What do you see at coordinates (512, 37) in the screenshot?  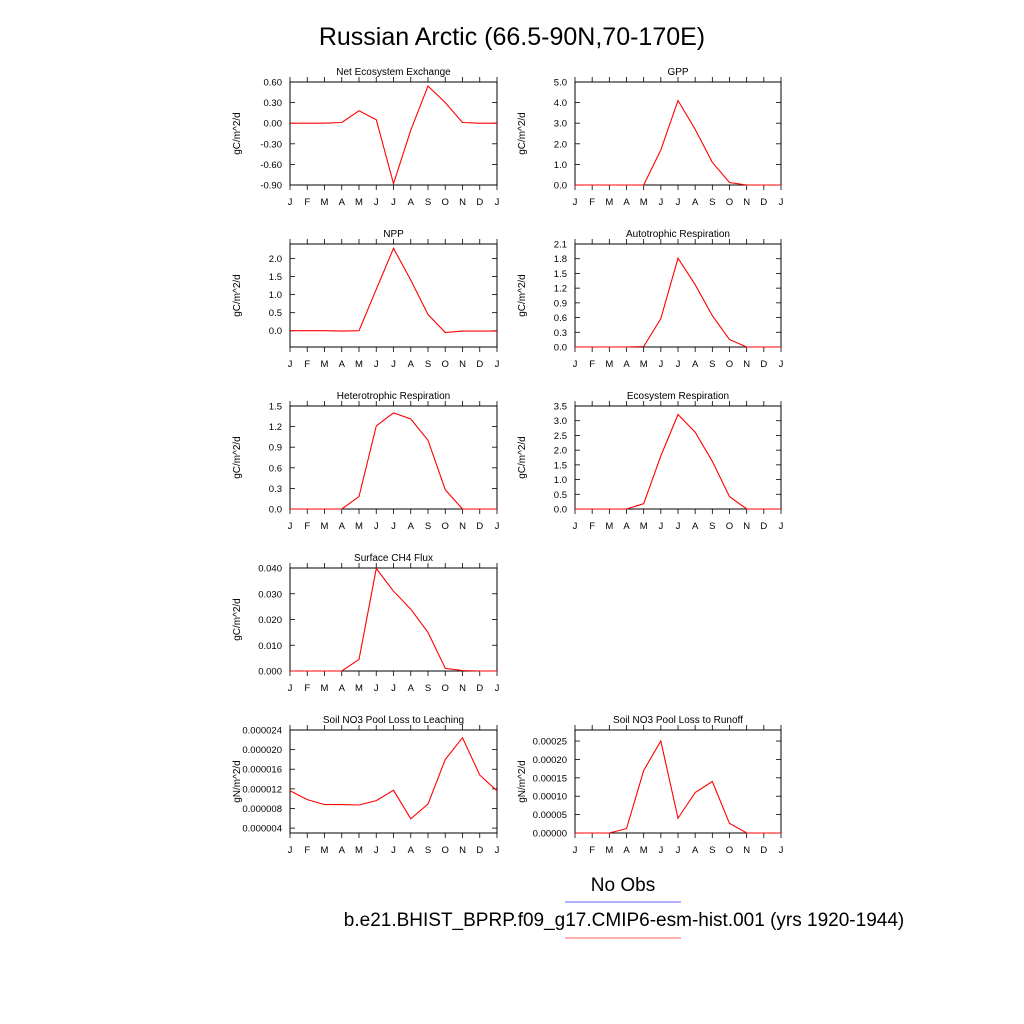 I see `page-title: Russian Arctic (66.5-90N,70-170E)` at bounding box center [512, 37].